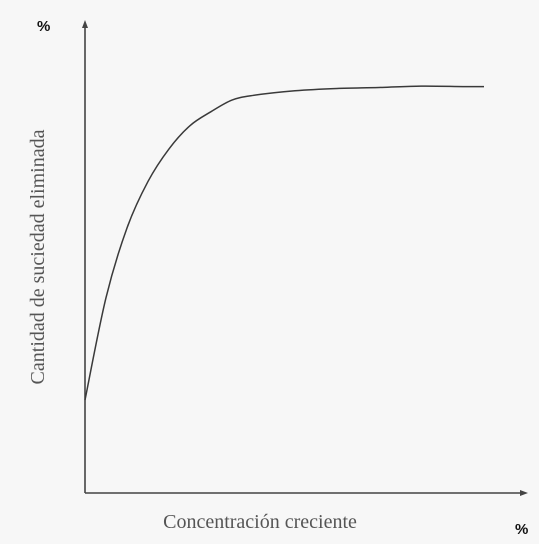  What do you see at coordinates (524, 493) in the screenshot?
I see `x-axis-arrow` at bounding box center [524, 493].